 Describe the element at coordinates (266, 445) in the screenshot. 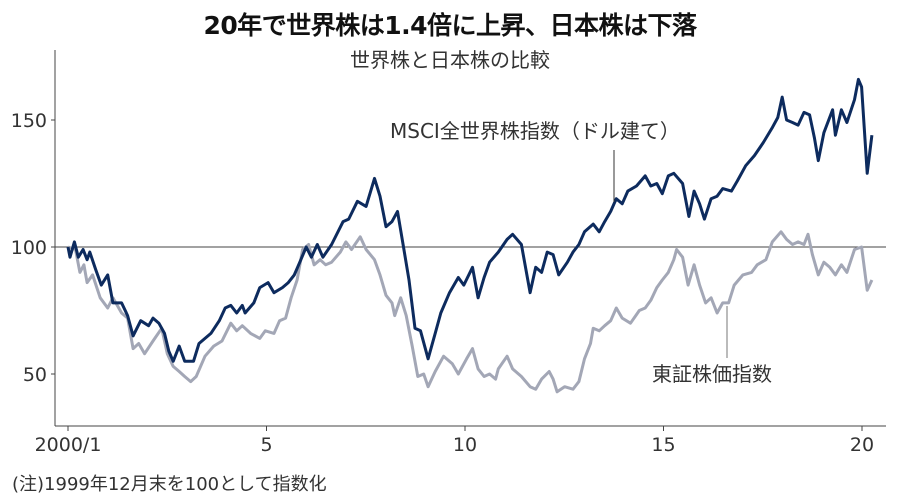

I see `x-tick-label: 5` at that location.